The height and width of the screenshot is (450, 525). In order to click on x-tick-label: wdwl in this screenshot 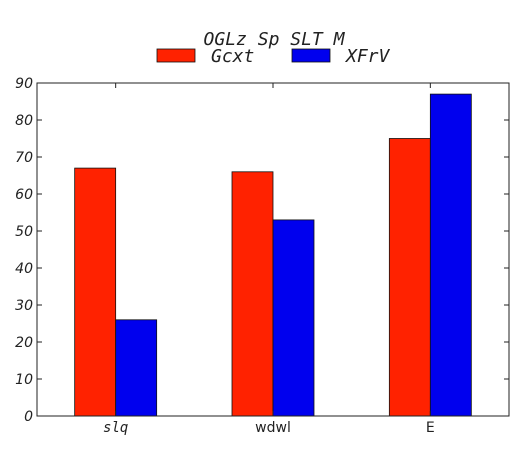, I will do `click(273, 428)`.